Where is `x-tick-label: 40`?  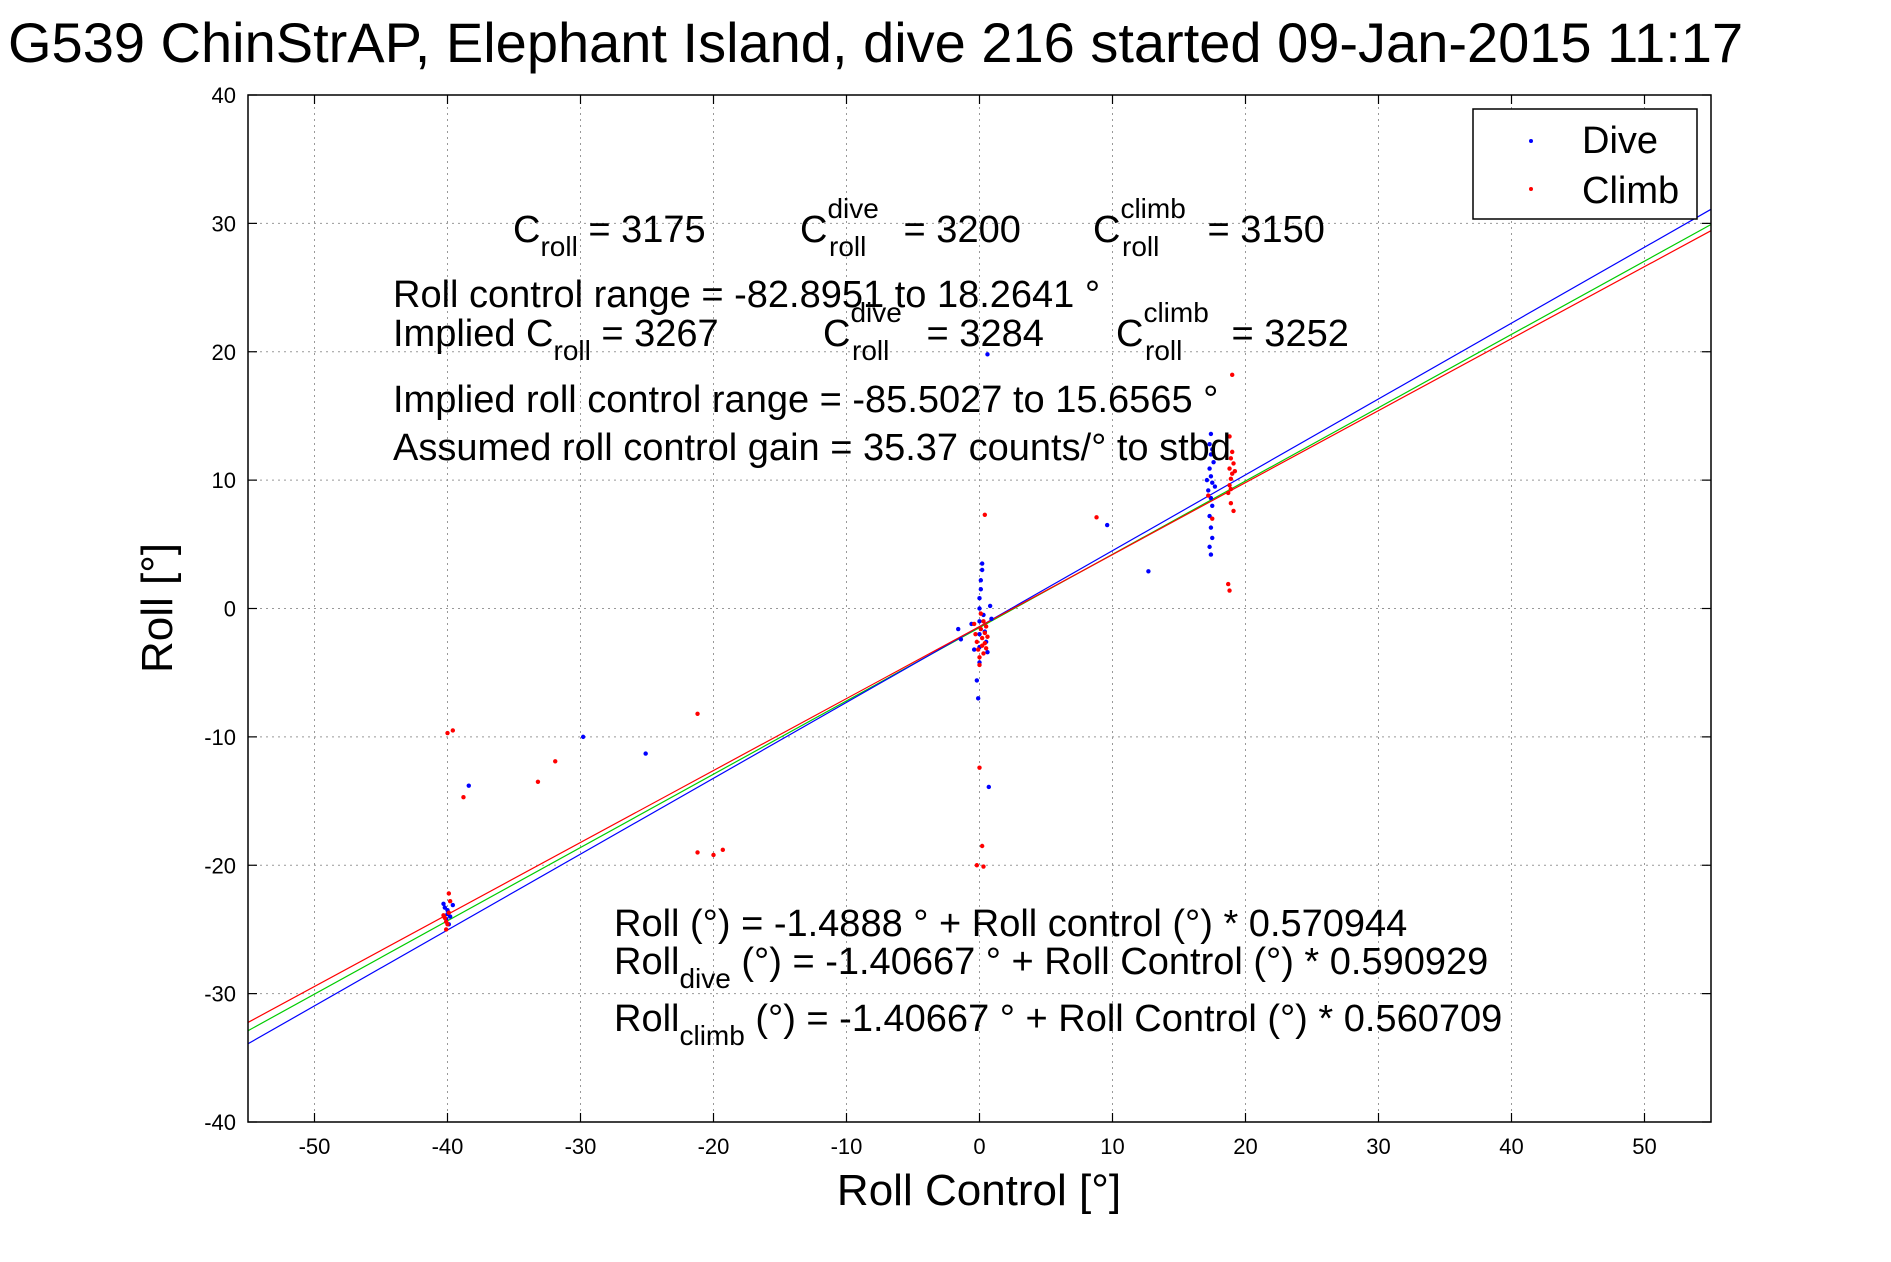
x-tick-label: 40 is located at coordinates (1511, 1146).